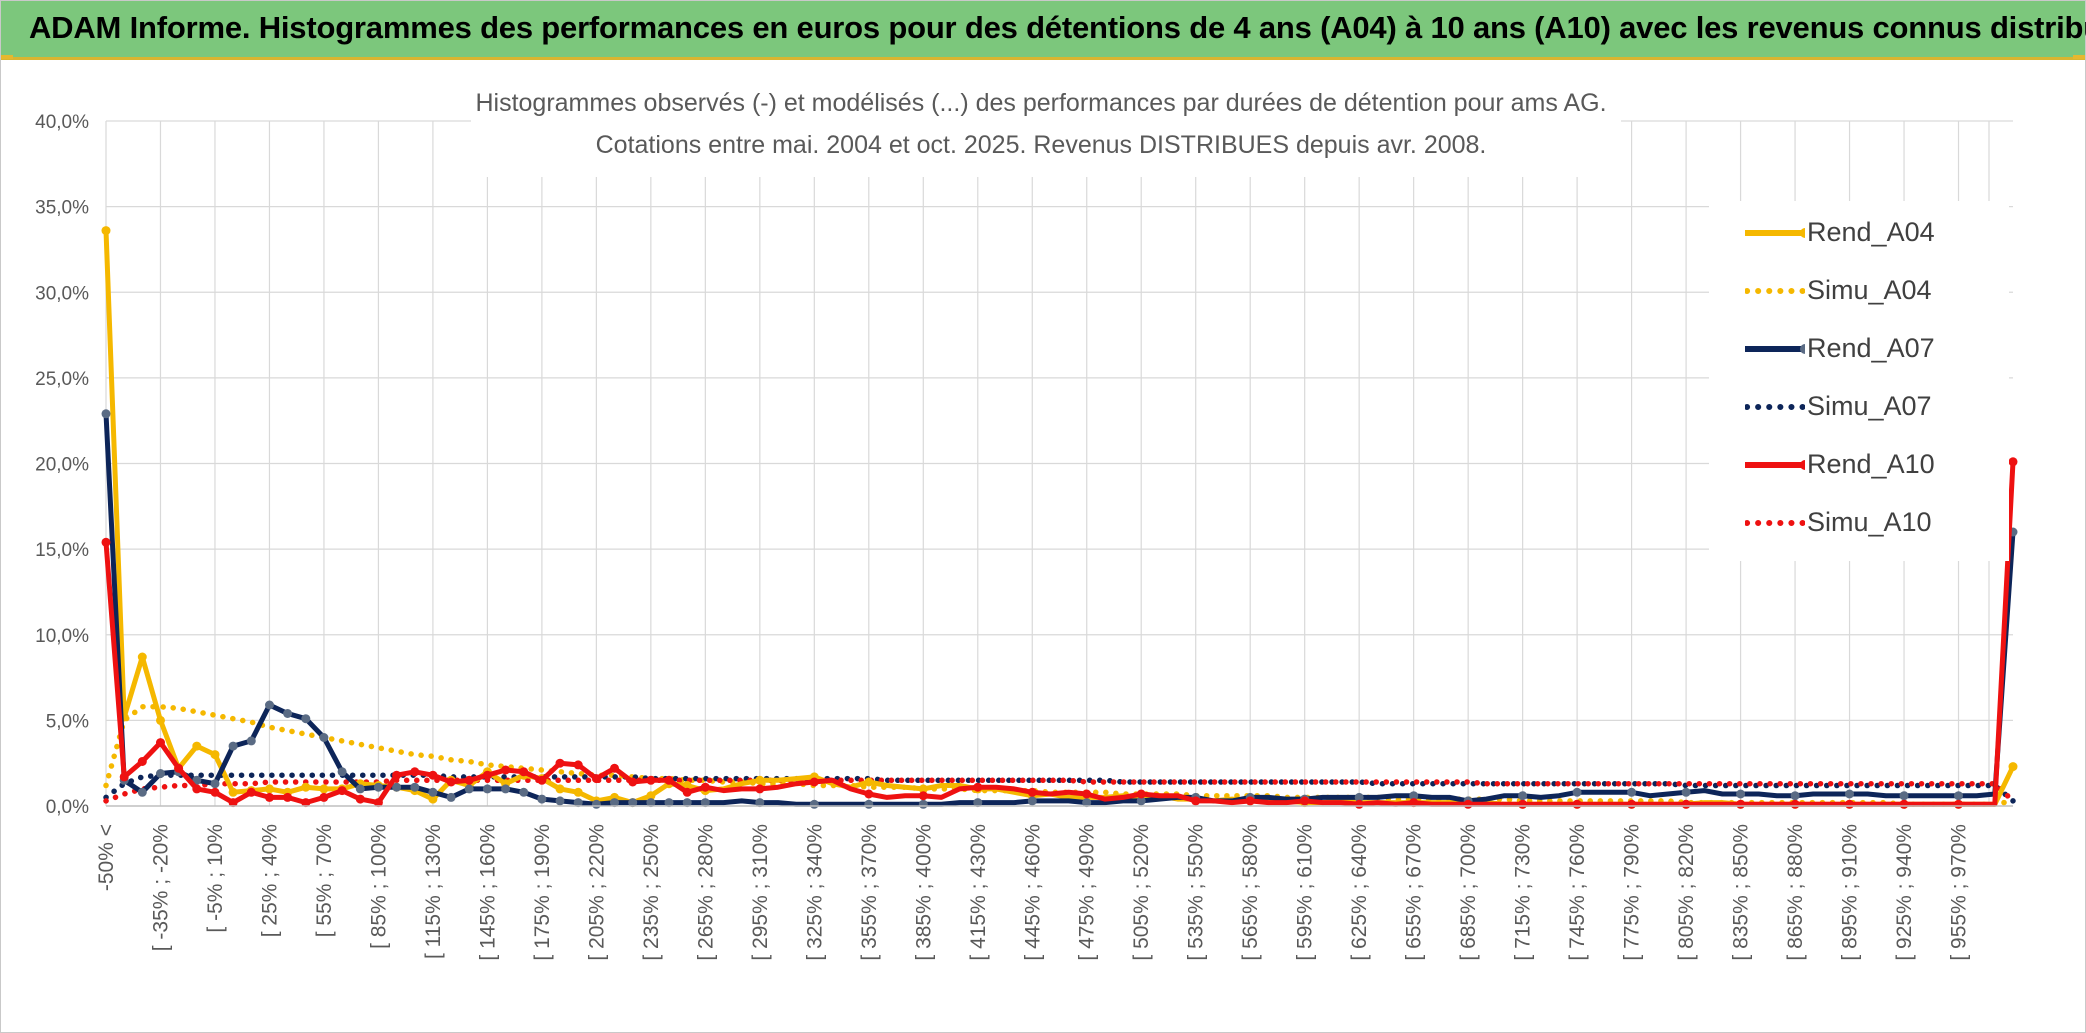 Image resolution: width=2086 pixels, height=1033 pixels. What do you see at coordinates (869, 892) in the screenshot?
I see `x-tick-label: [ 355% ; 370%` at bounding box center [869, 892].